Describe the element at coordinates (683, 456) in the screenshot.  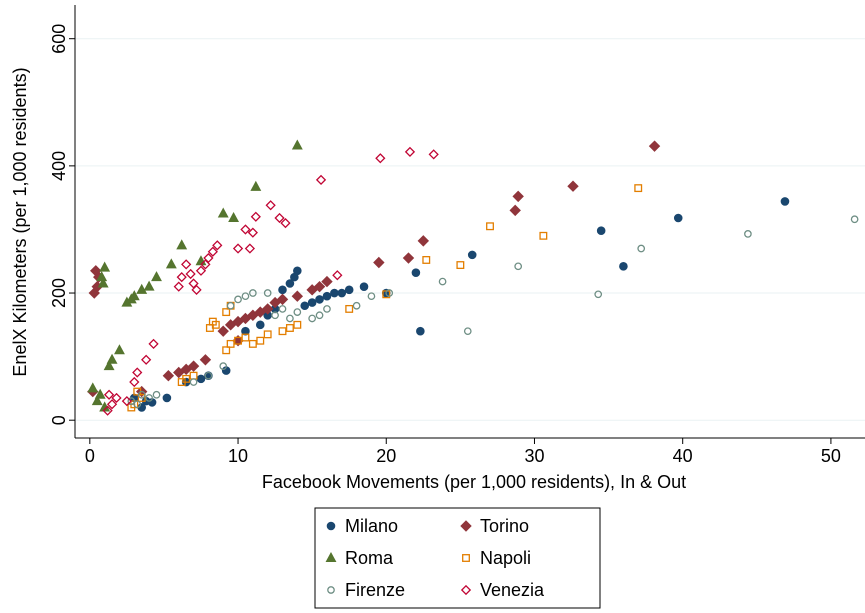
I see `x-tick-label: 40` at that location.